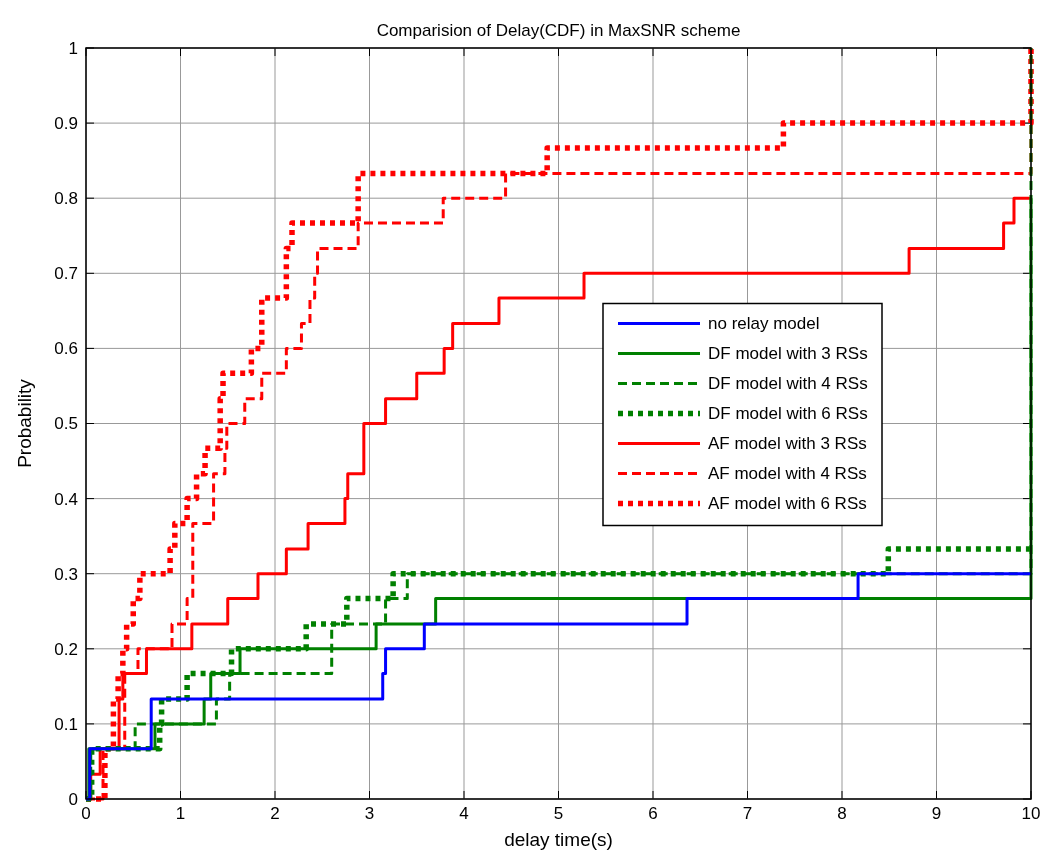  I want to click on x-tick-label: 10, so click(1031, 813).